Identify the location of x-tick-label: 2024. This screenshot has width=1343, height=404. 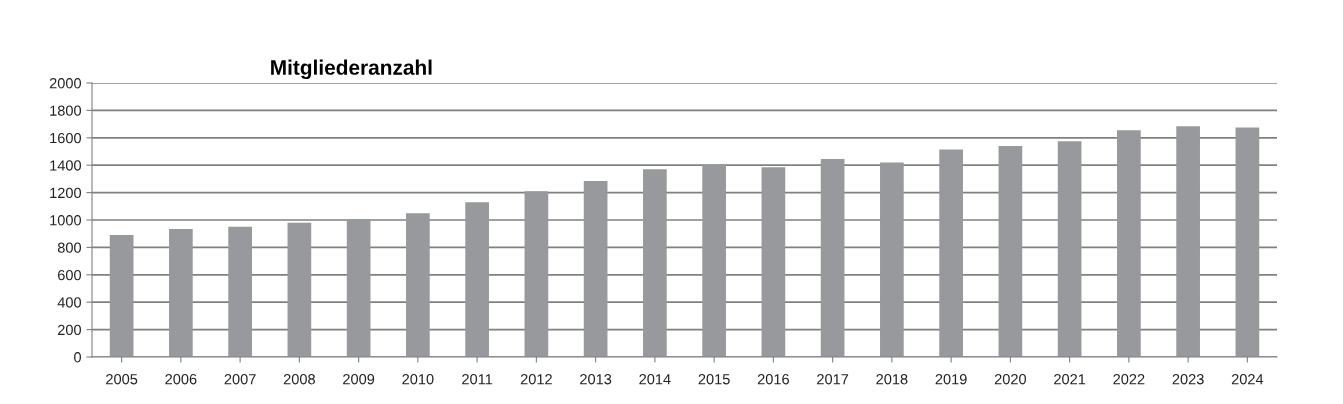
(1247, 379).